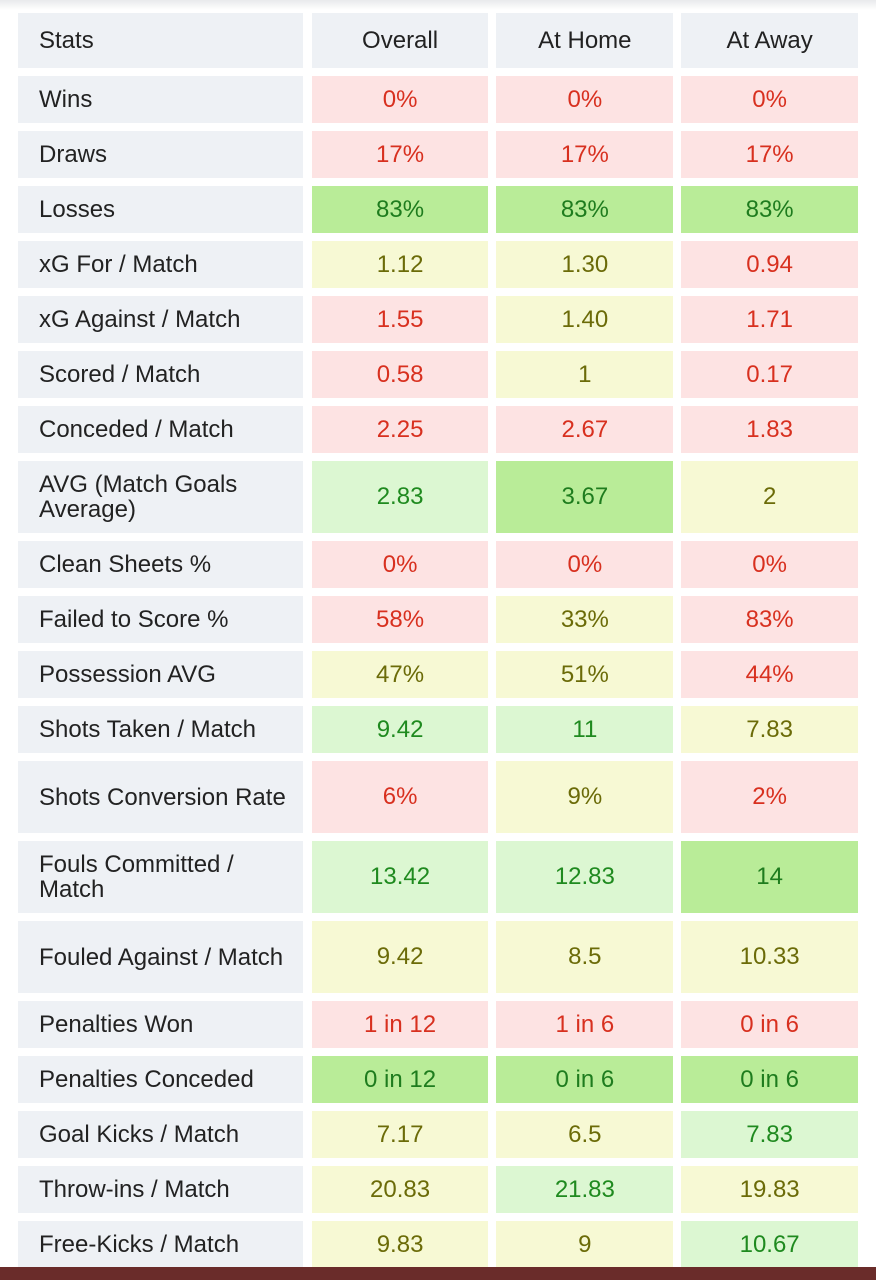  What do you see at coordinates (160, 99) in the screenshot?
I see `stat-label: Wins` at bounding box center [160, 99].